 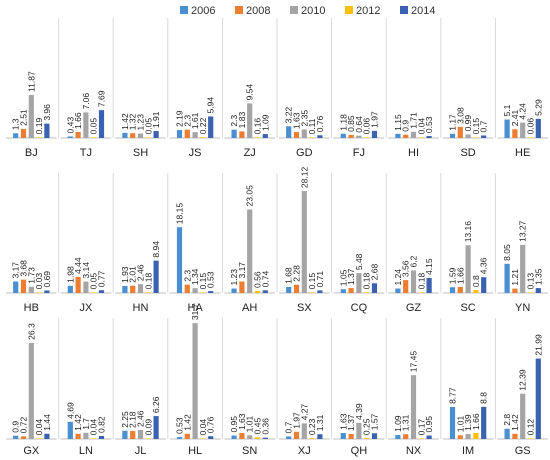 I want to click on category-label: SN, so click(x=249, y=451).